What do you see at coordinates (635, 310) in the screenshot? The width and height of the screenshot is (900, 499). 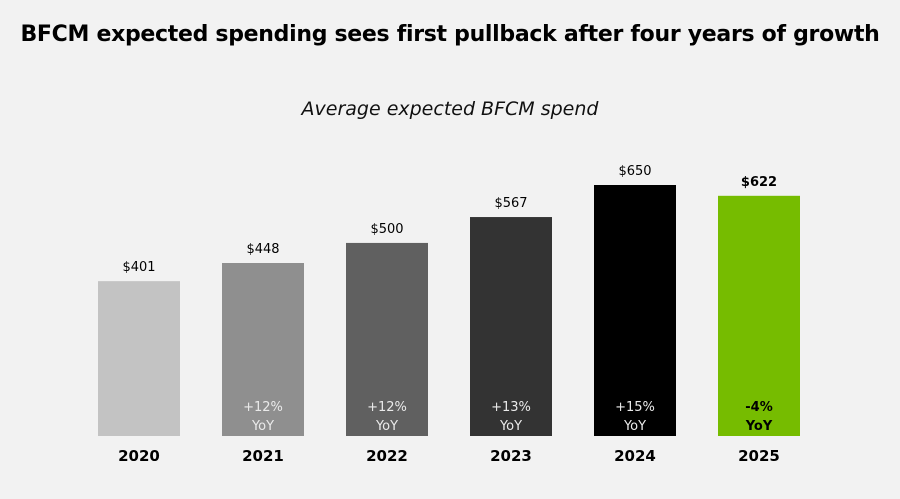 I see `bar-2024` at bounding box center [635, 310].